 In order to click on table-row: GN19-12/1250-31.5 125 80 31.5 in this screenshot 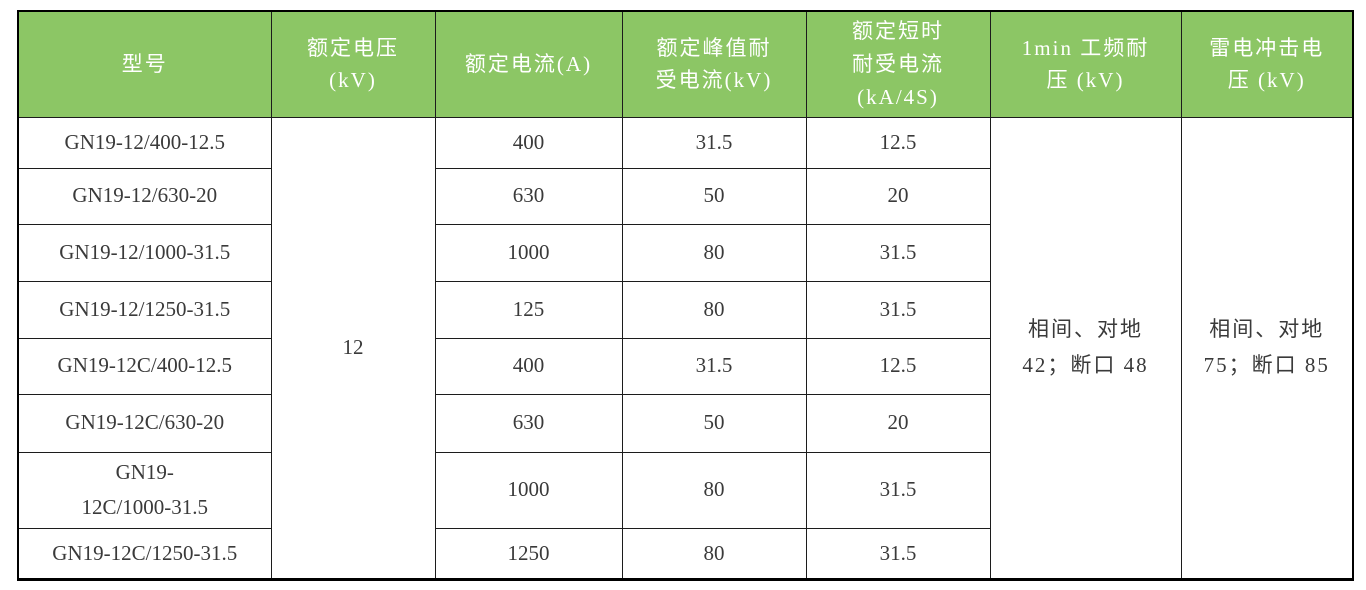, I will do `click(685, 309)`.